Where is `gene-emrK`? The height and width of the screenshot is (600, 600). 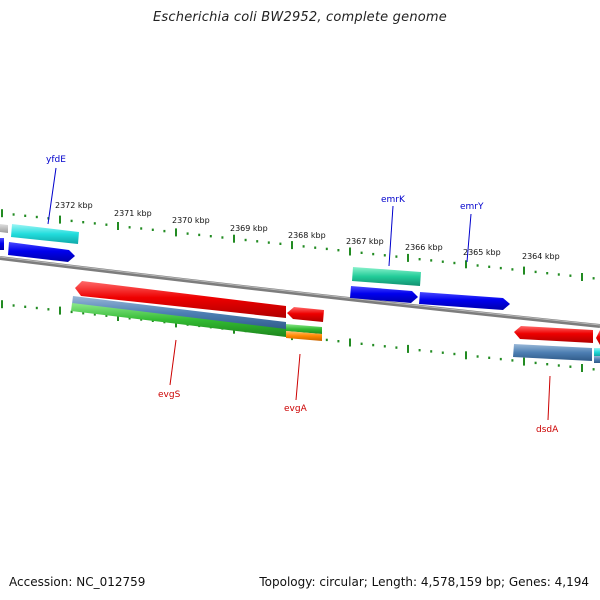 gene-emrK is located at coordinates (386, 276).